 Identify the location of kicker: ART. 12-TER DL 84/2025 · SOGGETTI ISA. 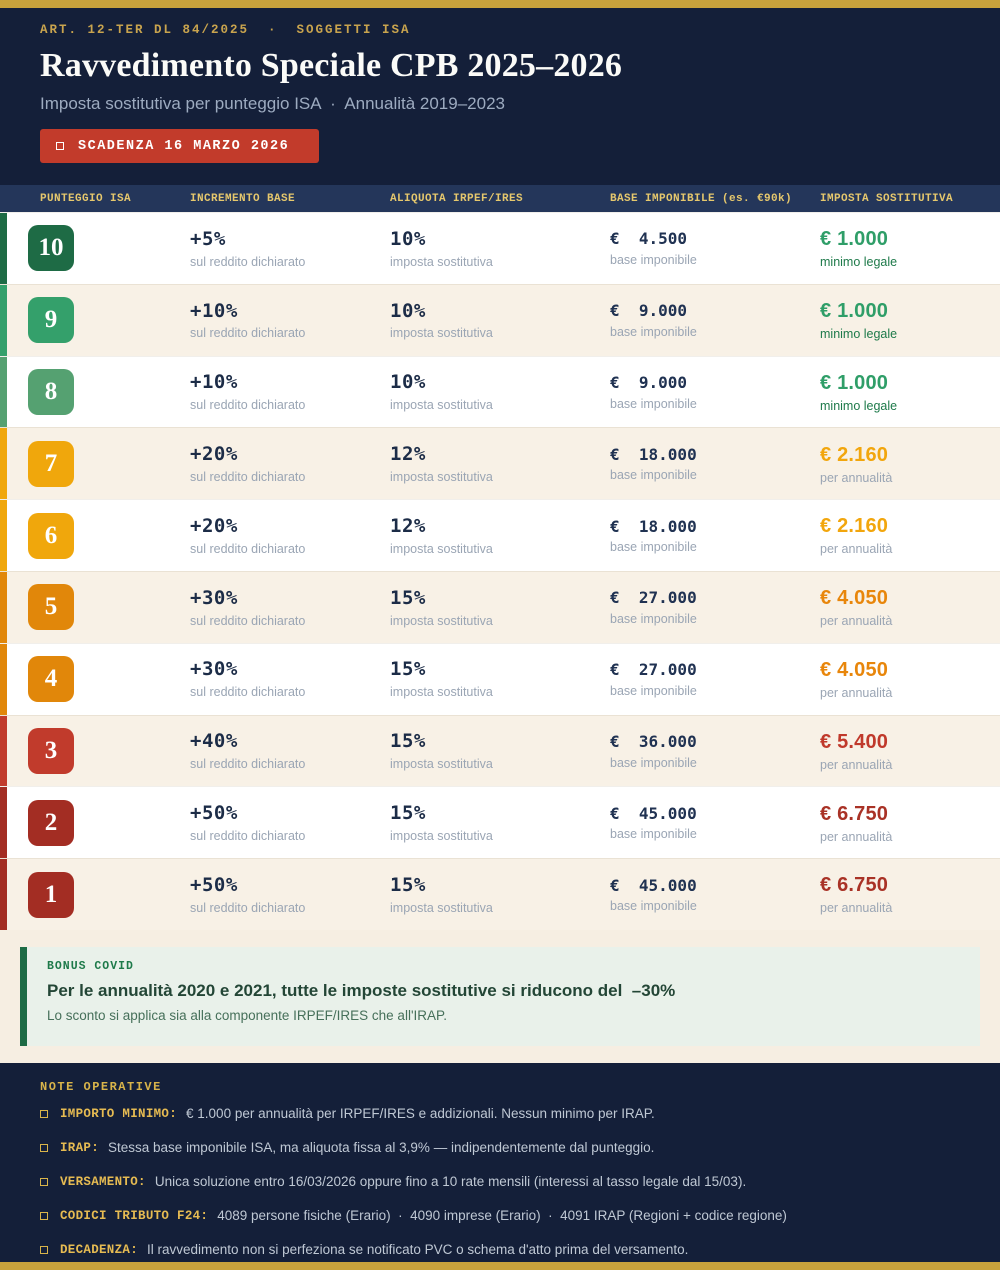
(225, 30).